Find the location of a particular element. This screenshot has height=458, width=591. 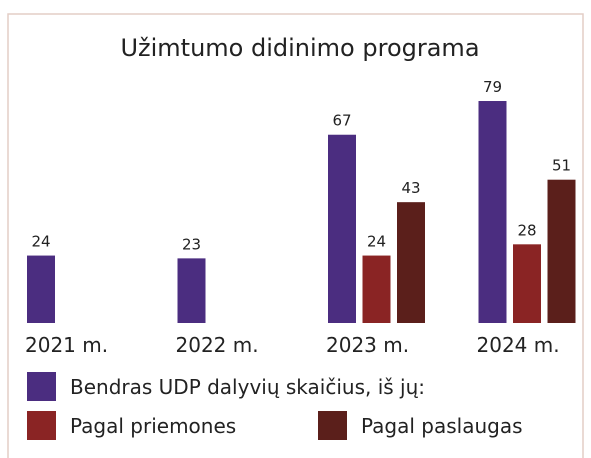

x-tick-label: 2023 m. is located at coordinates (367, 345).